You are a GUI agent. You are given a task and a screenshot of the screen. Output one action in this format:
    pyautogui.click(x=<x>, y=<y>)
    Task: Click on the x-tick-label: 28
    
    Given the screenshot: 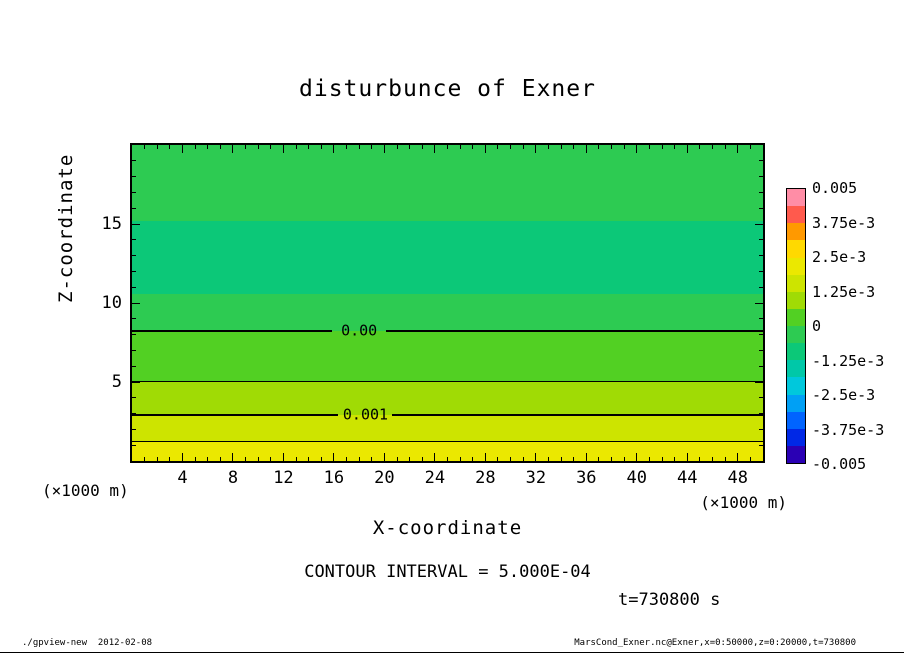 What is the action you would take?
    pyautogui.click(x=485, y=478)
    